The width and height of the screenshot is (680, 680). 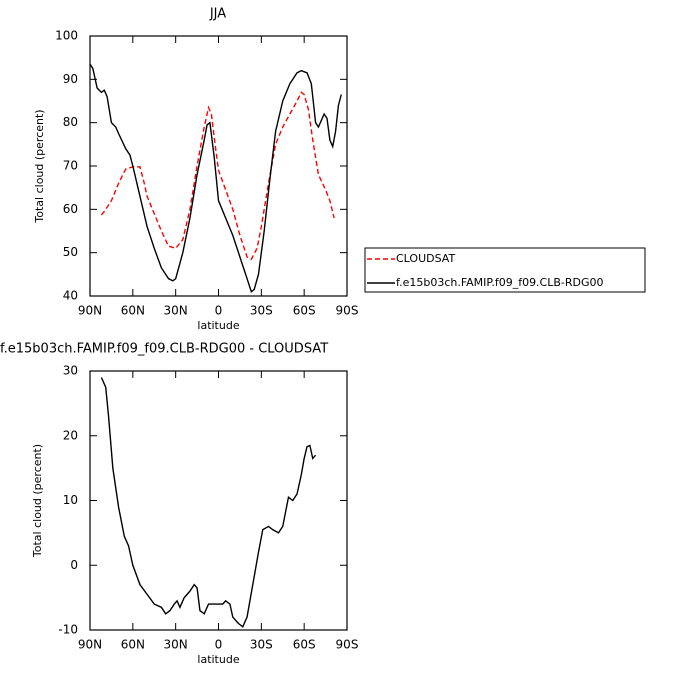 What do you see at coordinates (66, 36) in the screenshot?
I see `y-tick-label: 100` at bounding box center [66, 36].